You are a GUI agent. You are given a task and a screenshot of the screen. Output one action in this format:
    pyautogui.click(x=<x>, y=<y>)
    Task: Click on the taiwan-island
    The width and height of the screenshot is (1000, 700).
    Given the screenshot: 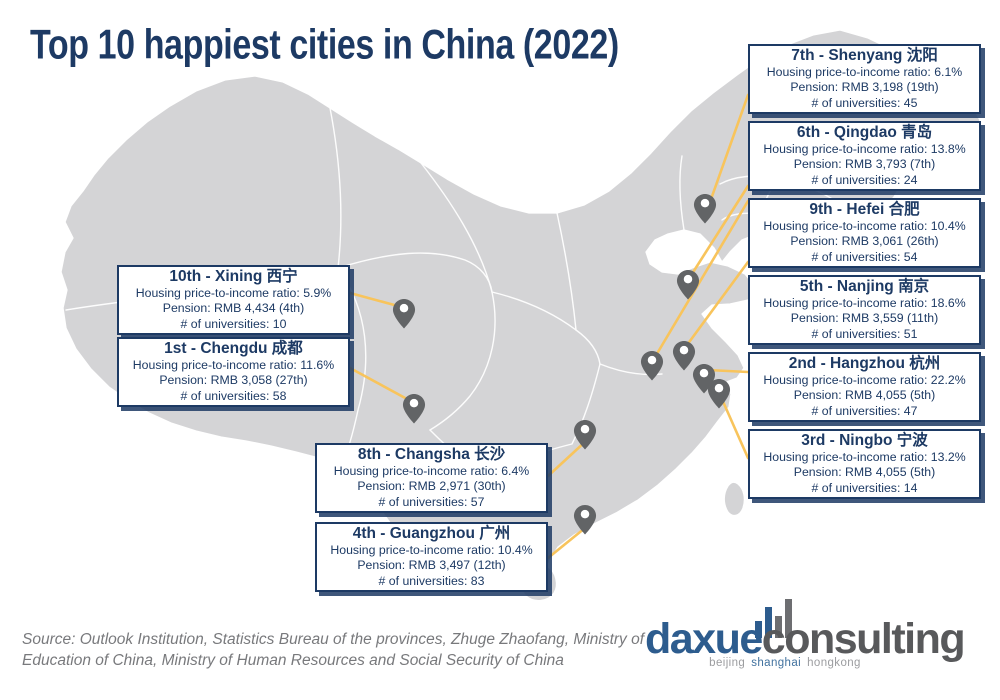 What is the action you would take?
    pyautogui.click(x=734, y=499)
    